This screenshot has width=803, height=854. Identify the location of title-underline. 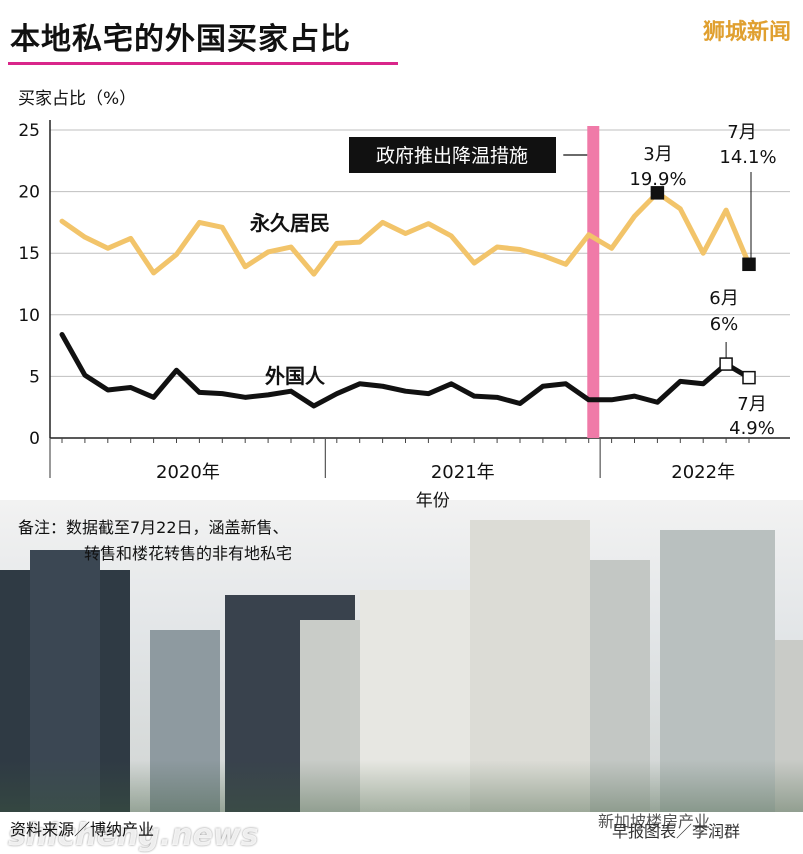
(203, 63).